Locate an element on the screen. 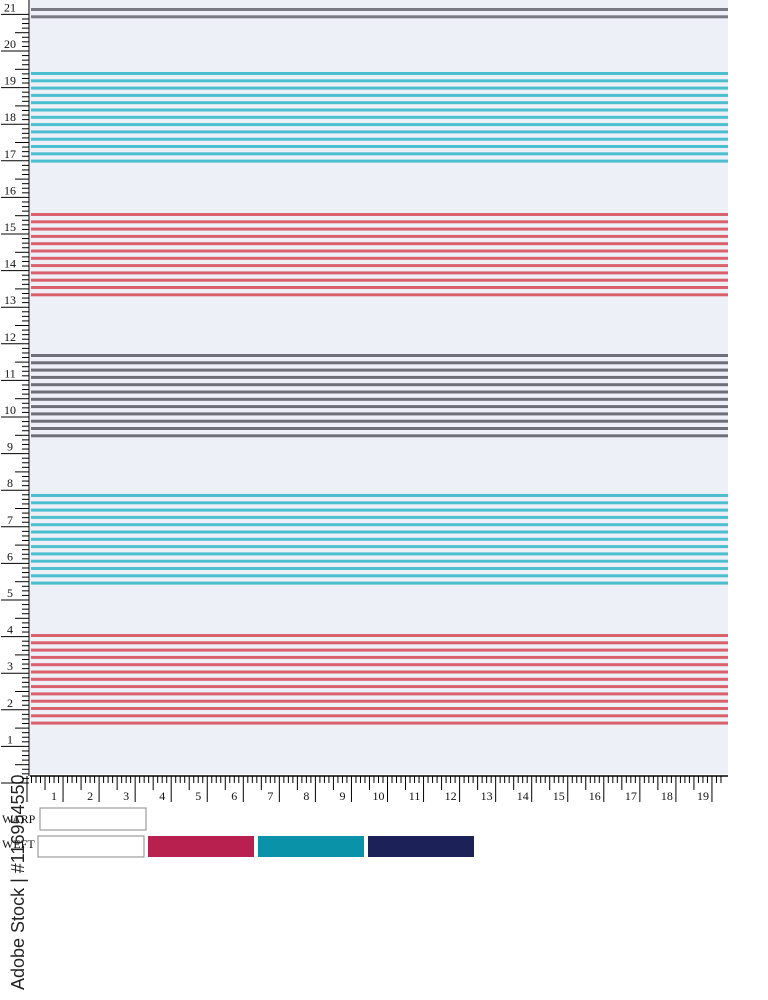  y-ruler-label: 13 is located at coordinates (10, 300).